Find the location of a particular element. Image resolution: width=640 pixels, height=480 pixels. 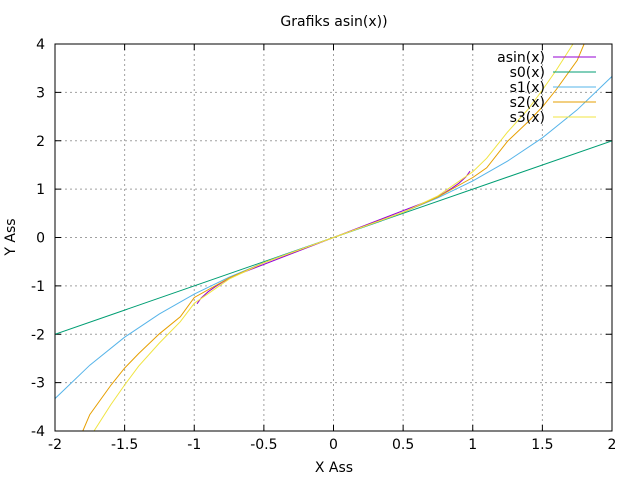

y-tick-label: -3 is located at coordinates (38, 384).